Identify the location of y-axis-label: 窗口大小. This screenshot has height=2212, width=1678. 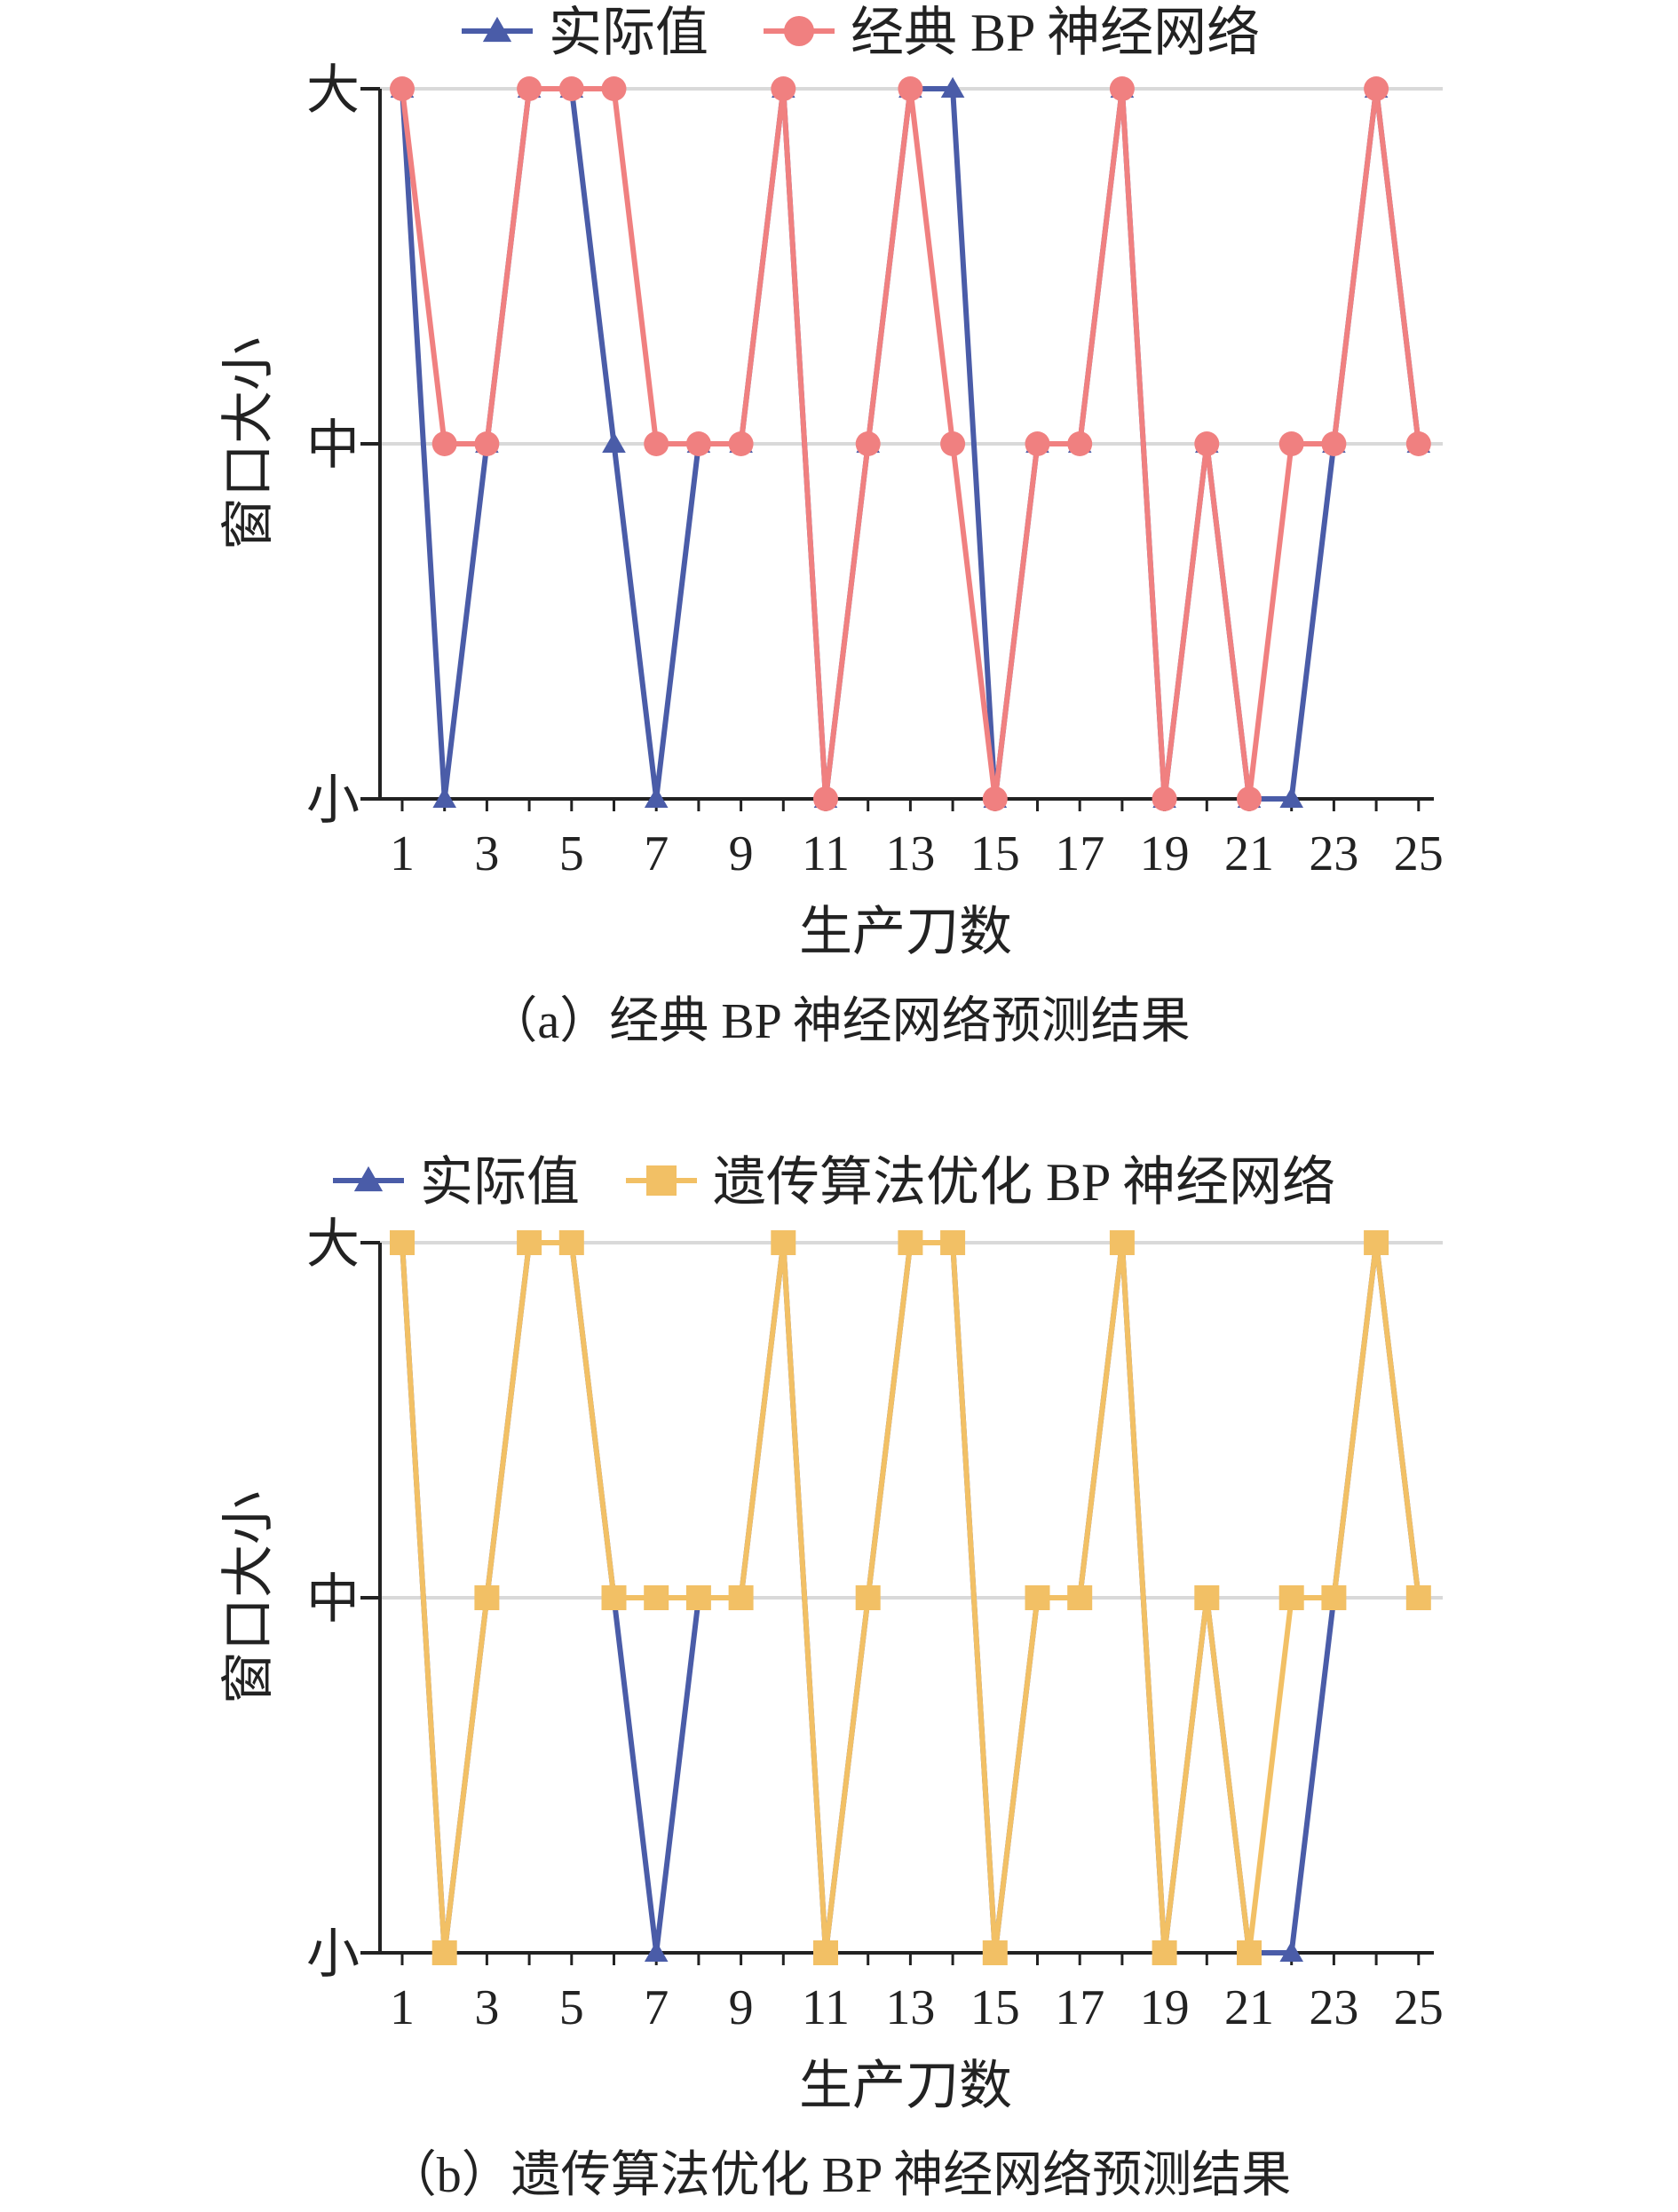
(248, 443).